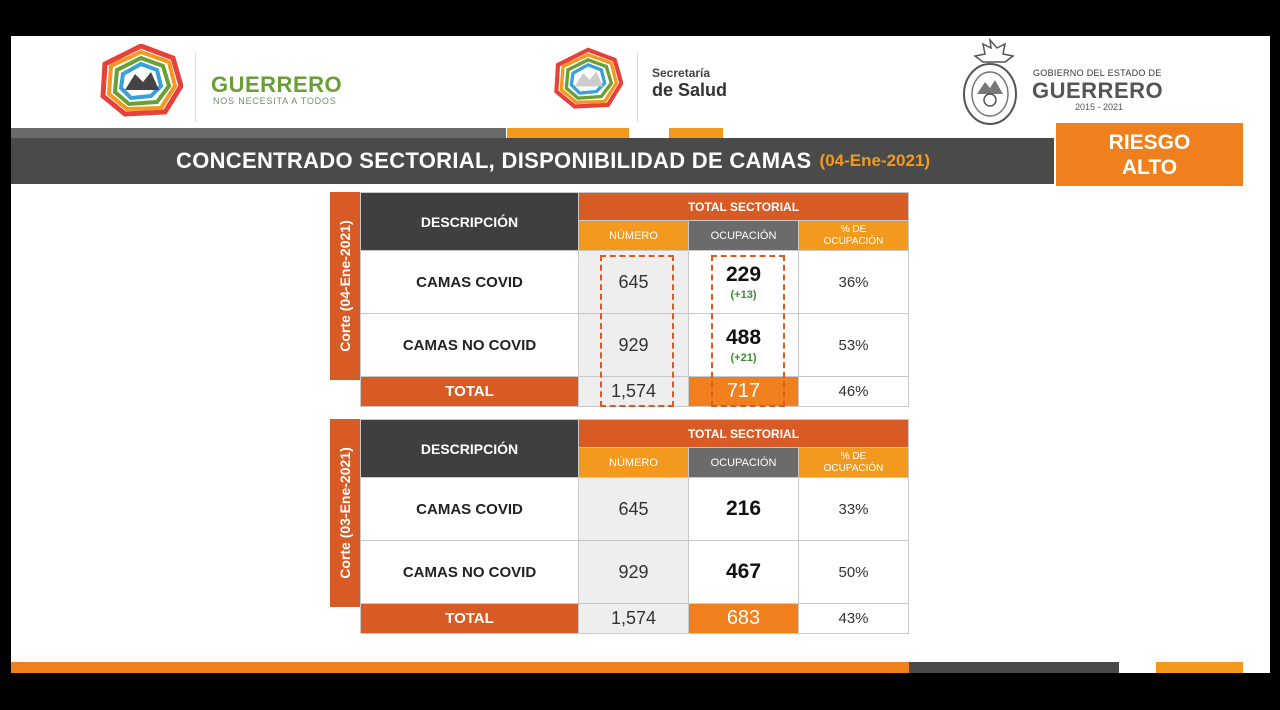 The image size is (1280, 710). I want to click on risk-line-2: ALTO, so click(1149, 167).